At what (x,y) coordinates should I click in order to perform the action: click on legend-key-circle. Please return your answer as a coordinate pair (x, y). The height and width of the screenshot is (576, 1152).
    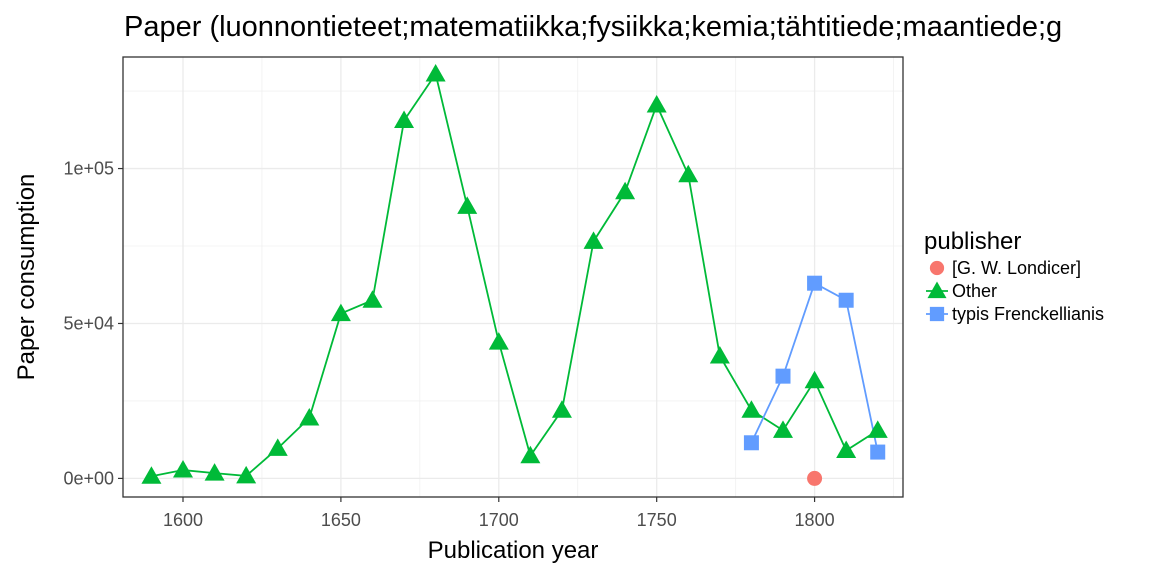
    Looking at the image, I should click on (937, 268).